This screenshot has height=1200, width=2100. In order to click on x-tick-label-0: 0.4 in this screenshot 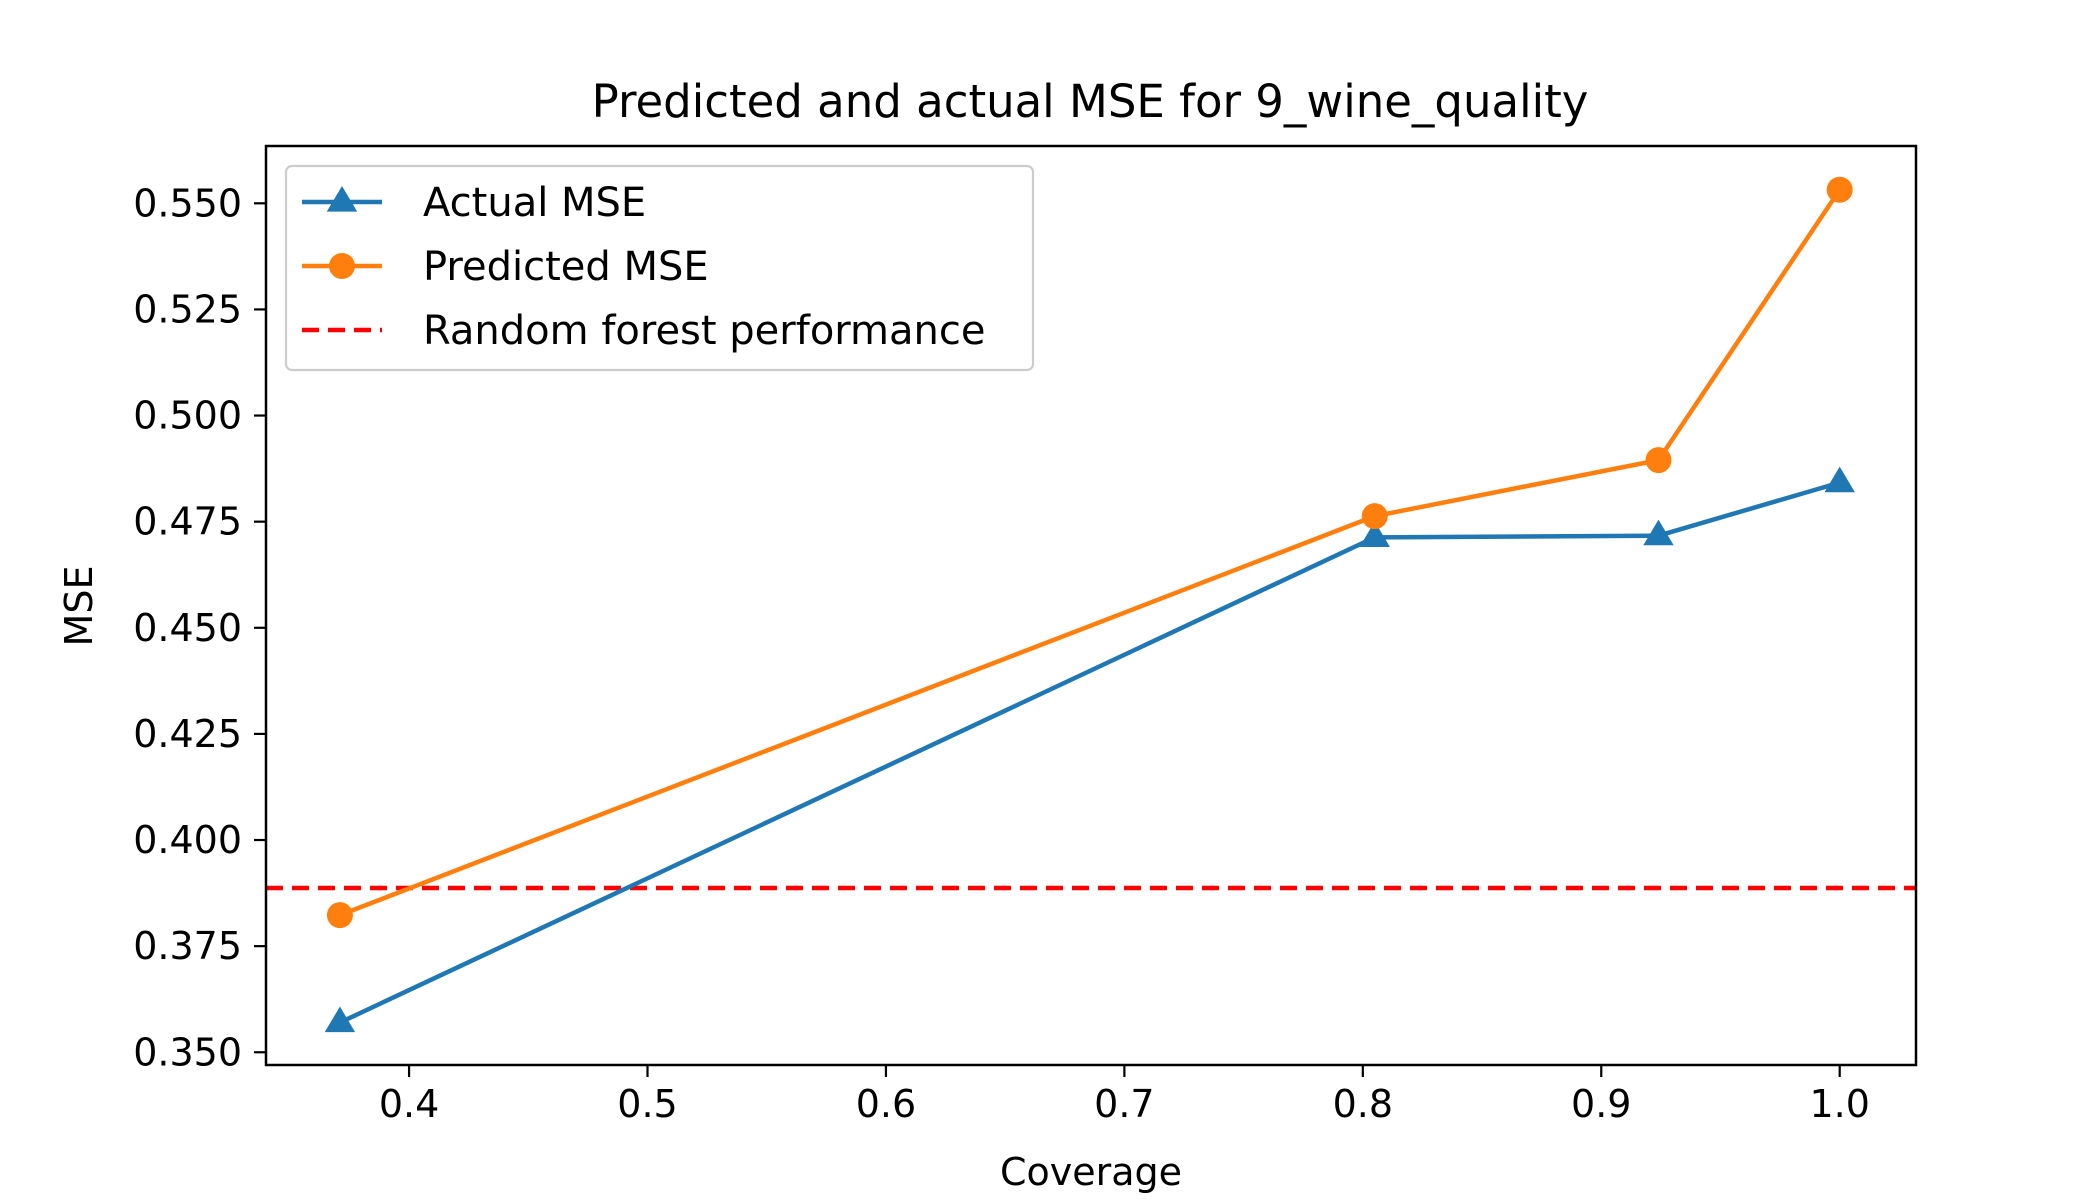, I will do `click(409, 1104)`.